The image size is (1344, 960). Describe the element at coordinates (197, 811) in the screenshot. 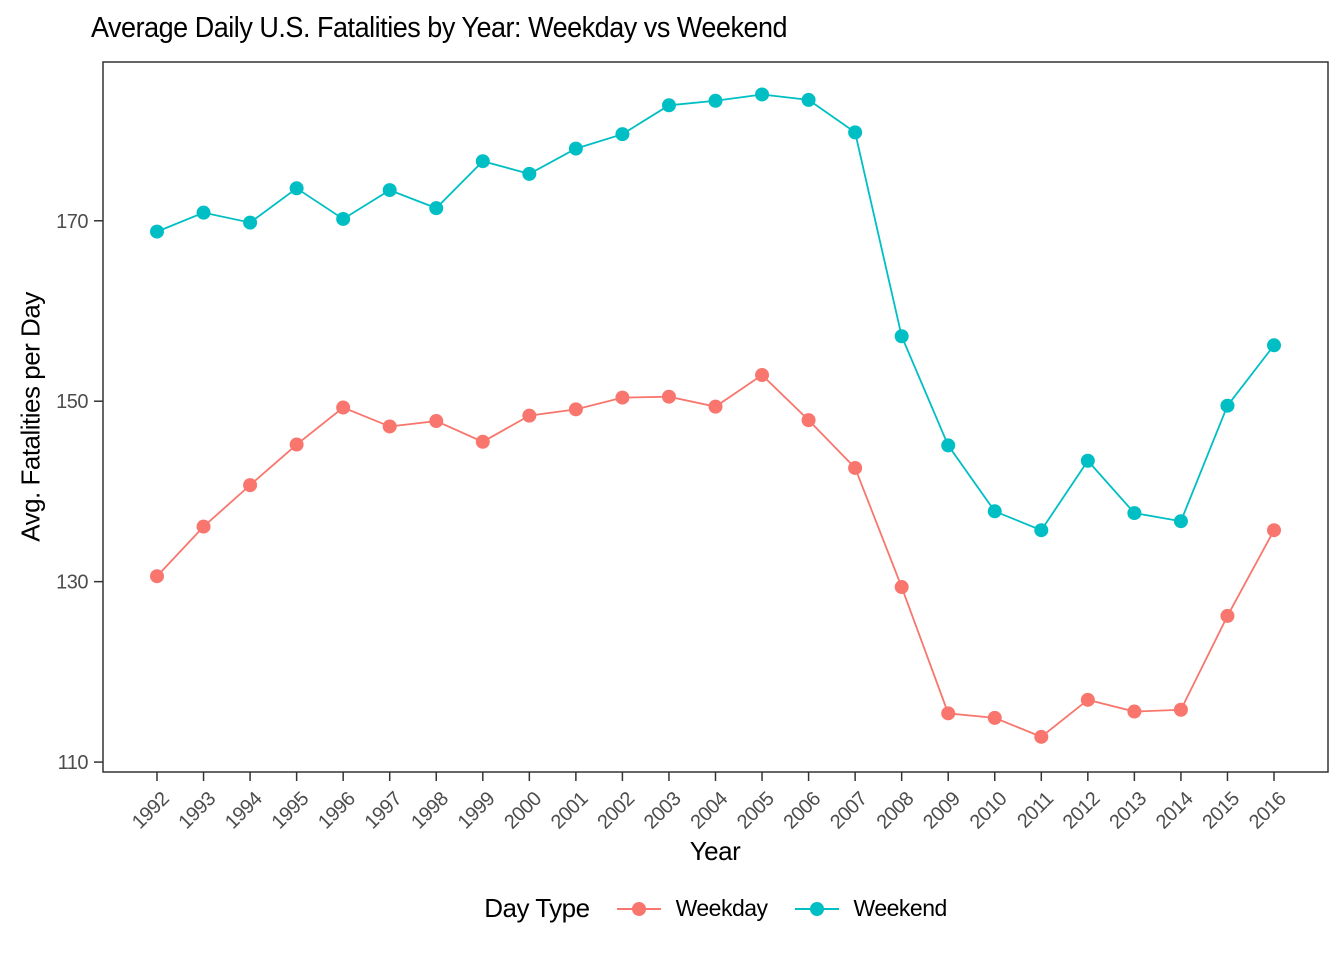

I see `x-tick-label: 1993` at that location.